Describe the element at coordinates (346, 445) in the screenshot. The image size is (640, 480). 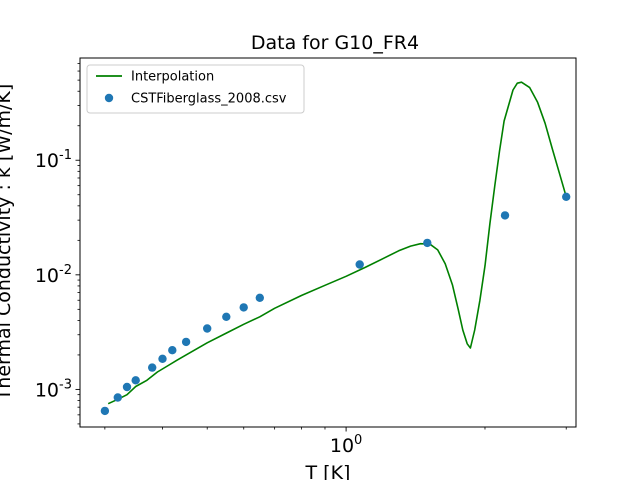
I see `x-tick-label: 100` at that location.